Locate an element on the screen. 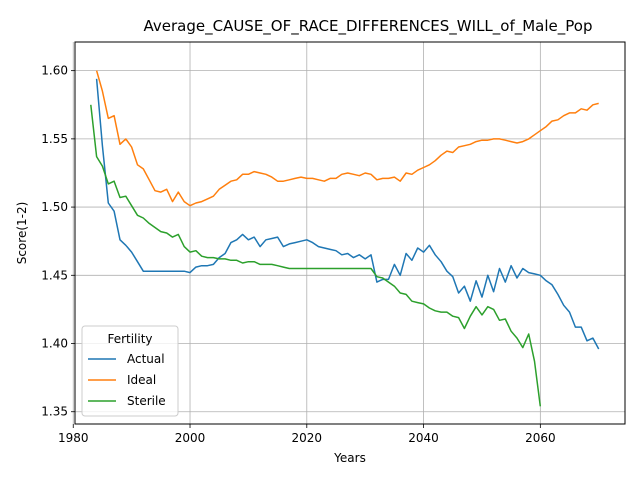  y-tick-label: 1.35 is located at coordinates (54, 412).